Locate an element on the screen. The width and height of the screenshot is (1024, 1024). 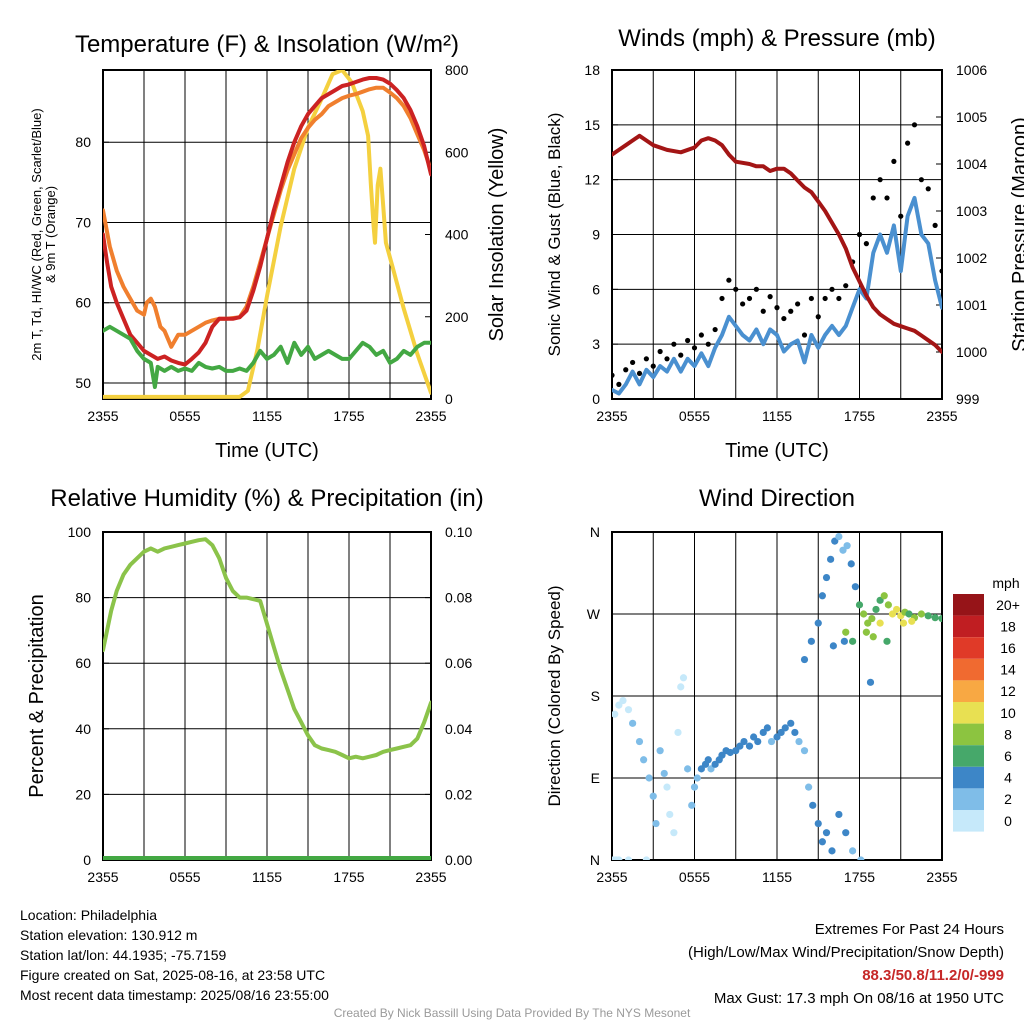
legend-label: 16 is located at coordinates (1008, 648).